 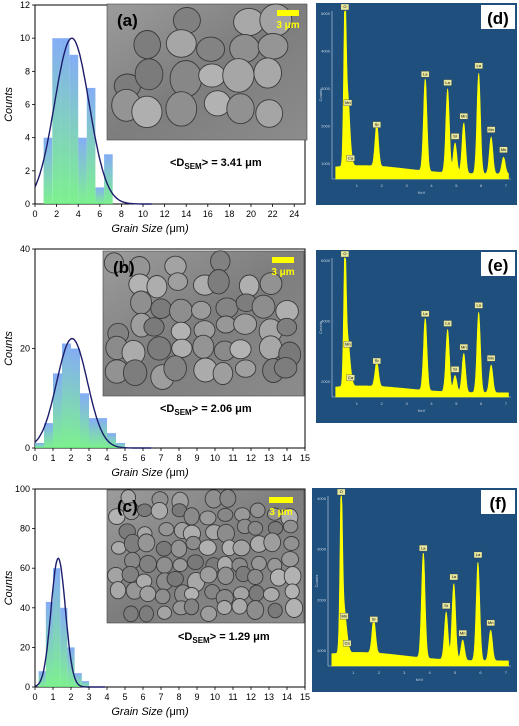 I want to click on hist-1-x-tick-label: 2, so click(x=56, y=214).